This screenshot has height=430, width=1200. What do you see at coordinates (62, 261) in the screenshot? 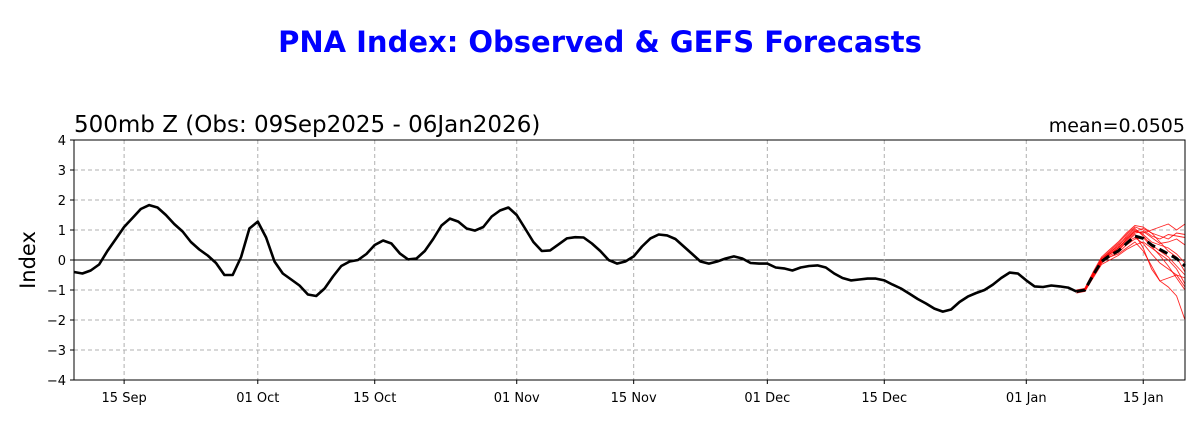
I see `y-tick-label: 0` at bounding box center [62, 261].